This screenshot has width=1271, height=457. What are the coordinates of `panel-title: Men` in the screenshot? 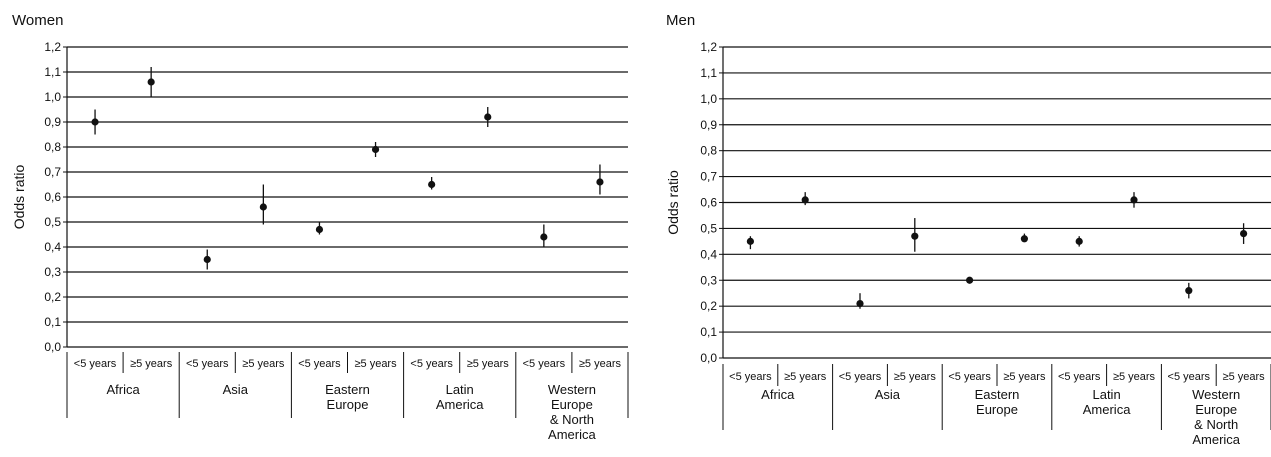 It's located at (680, 20).